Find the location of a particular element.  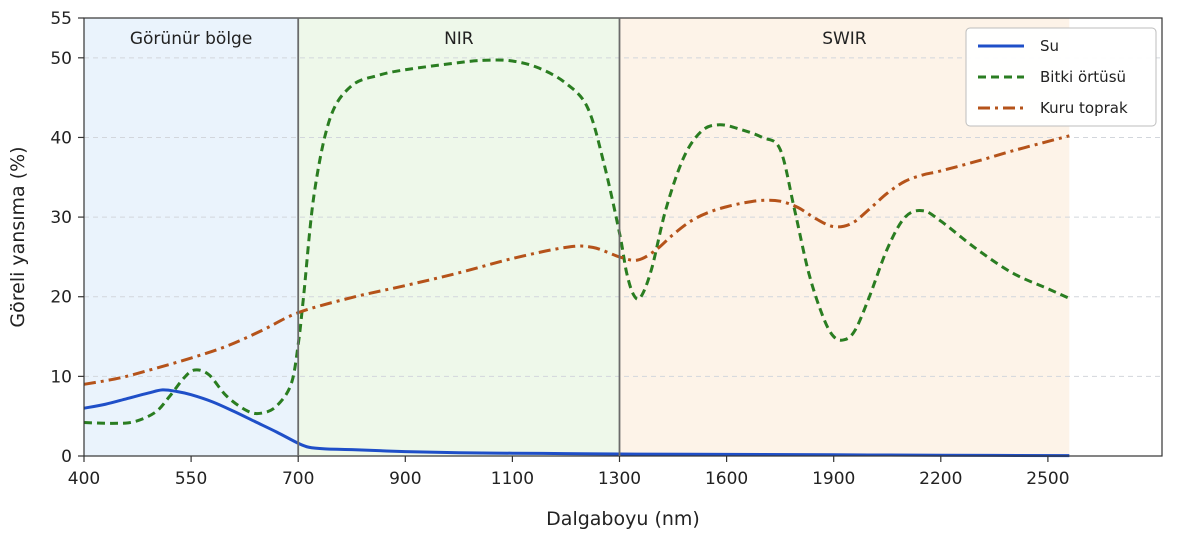

x-tick-label: 700 is located at coordinates (298, 479).